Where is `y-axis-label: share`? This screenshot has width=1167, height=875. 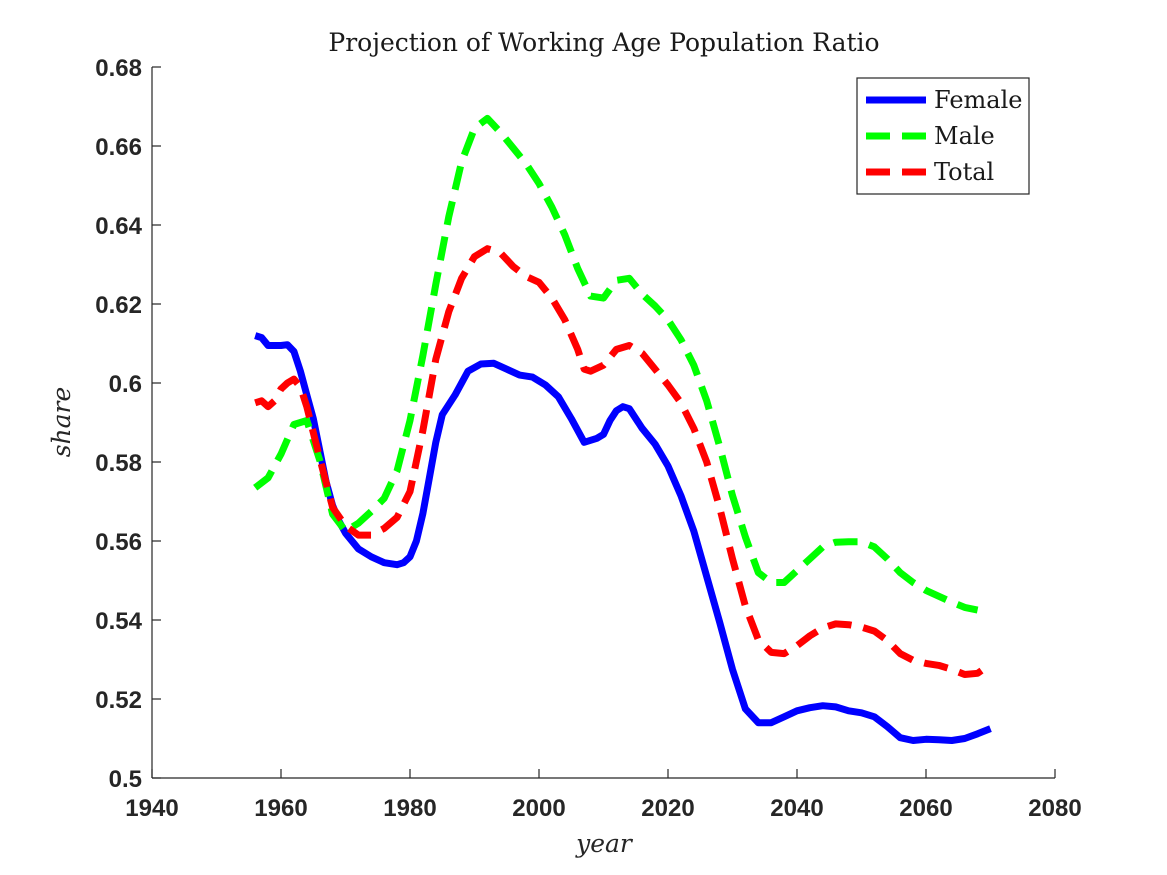
y-axis-label: share is located at coordinates (61, 422).